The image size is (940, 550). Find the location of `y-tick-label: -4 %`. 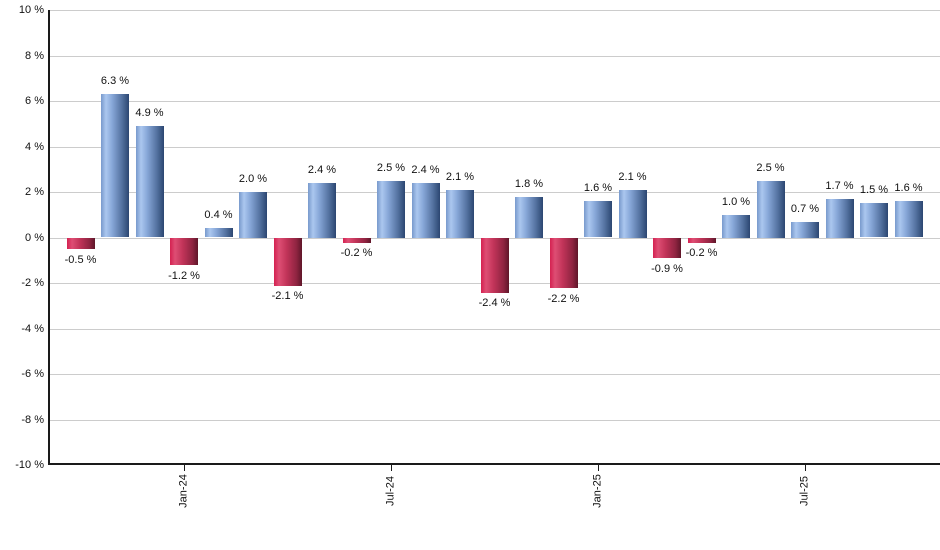

y-tick-label: -4 % is located at coordinates (32, 329).